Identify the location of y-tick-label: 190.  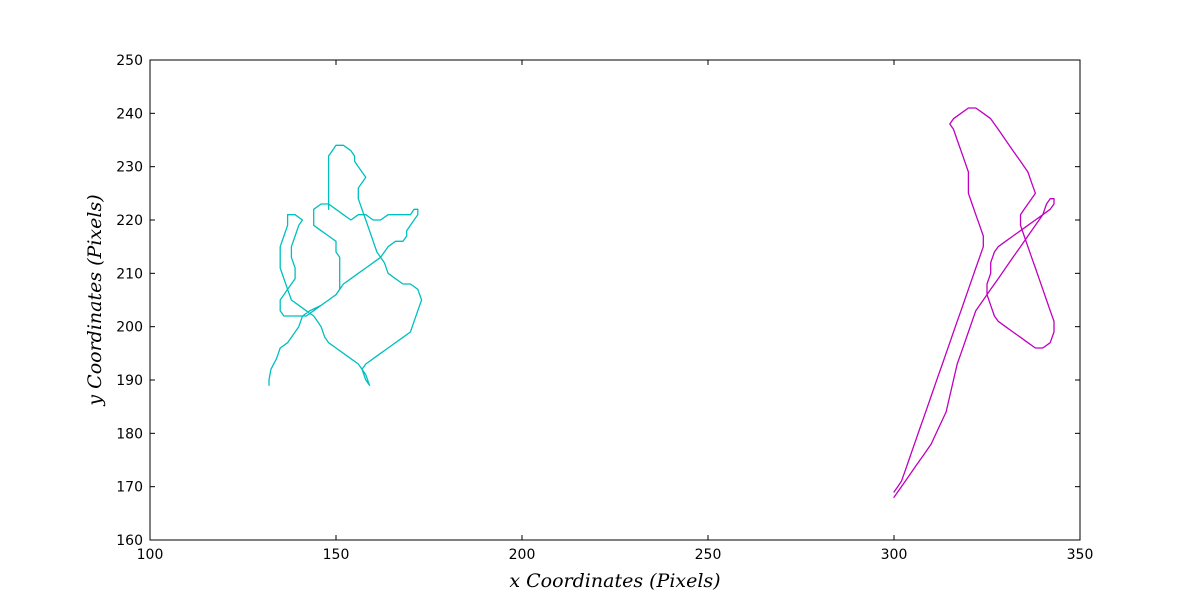
(129, 381).